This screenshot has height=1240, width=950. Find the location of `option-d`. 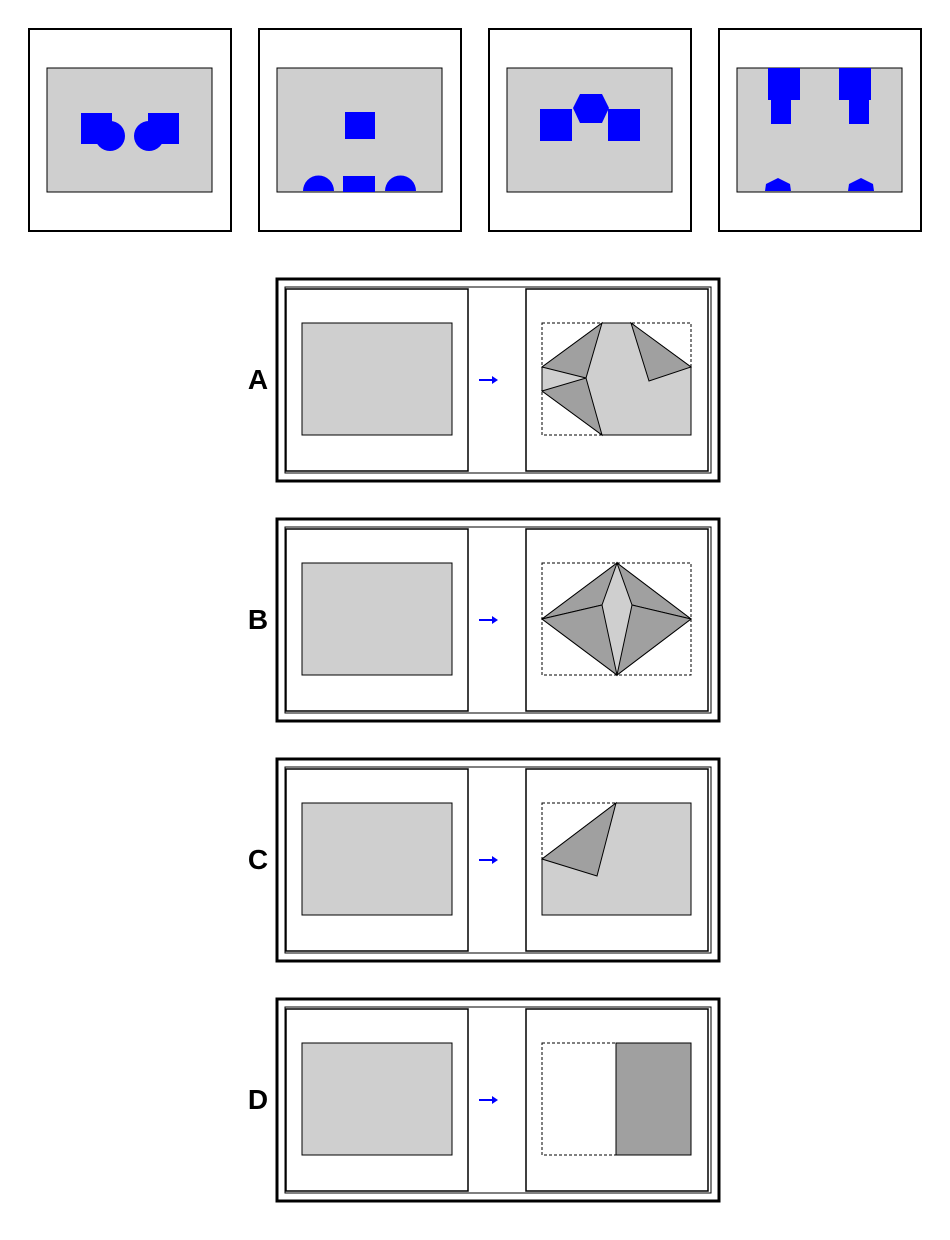

option-d is located at coordinates (498, 1100).